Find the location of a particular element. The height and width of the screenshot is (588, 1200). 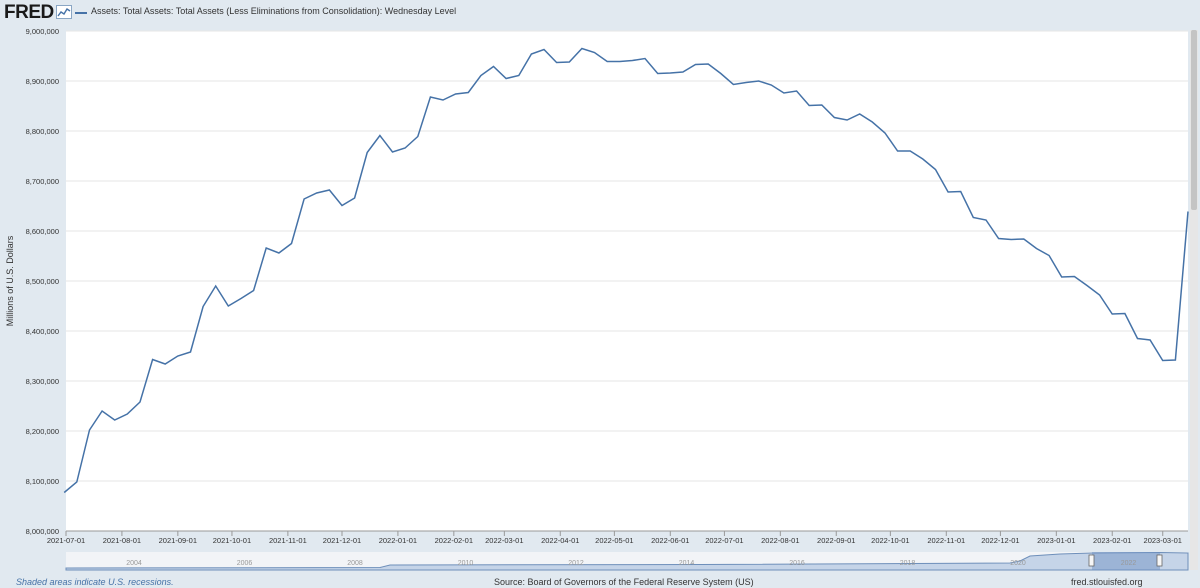

navigator-year-labels: 2004 2006 2008 2010 2012 2014 2016 2018 2020 2022 is located at coordinates (631, 563).